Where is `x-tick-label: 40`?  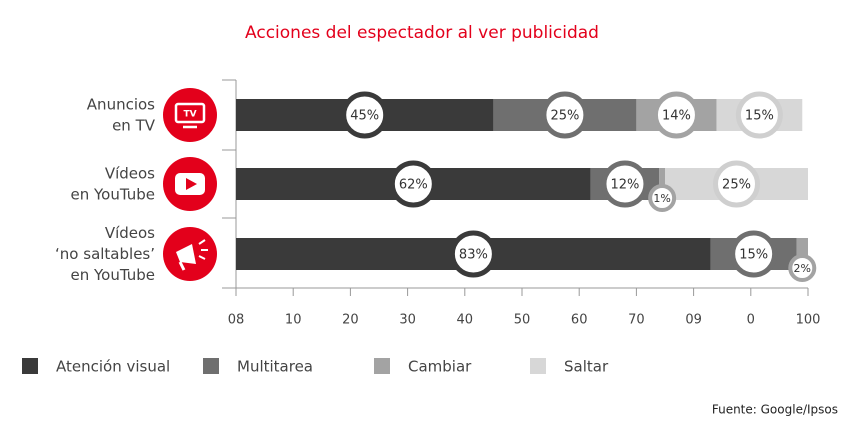
x-tick-label: 40 is located at coordinates (465, 320).